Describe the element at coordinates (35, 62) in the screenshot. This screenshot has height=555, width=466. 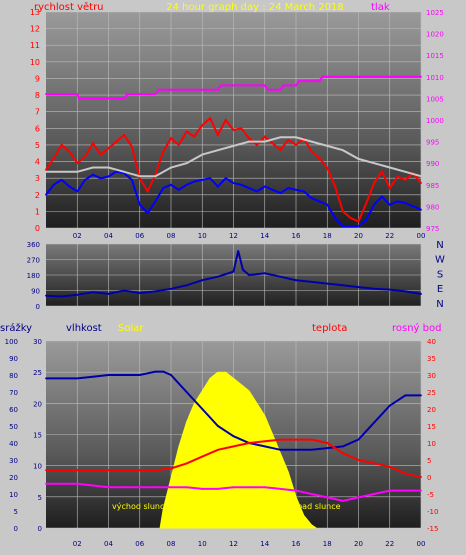
I see `wind-speed-tick: 10` at that location.